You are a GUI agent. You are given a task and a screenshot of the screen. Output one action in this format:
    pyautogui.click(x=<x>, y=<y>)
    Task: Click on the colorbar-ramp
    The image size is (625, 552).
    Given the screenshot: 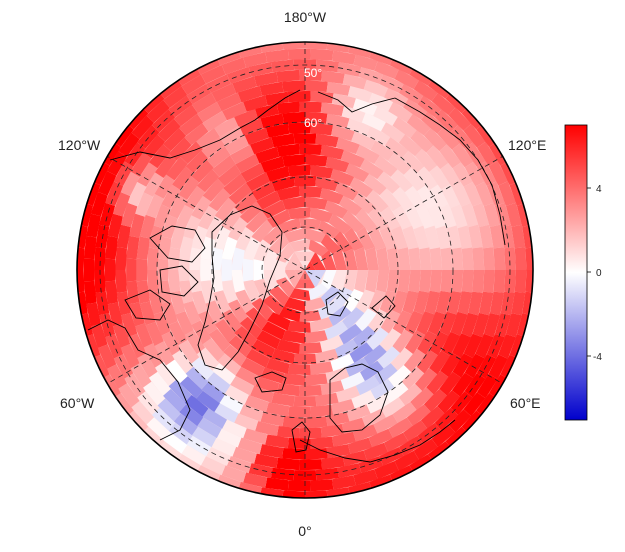 What is the action you would take?
    pyautogui.click(x=576, y=272)
    